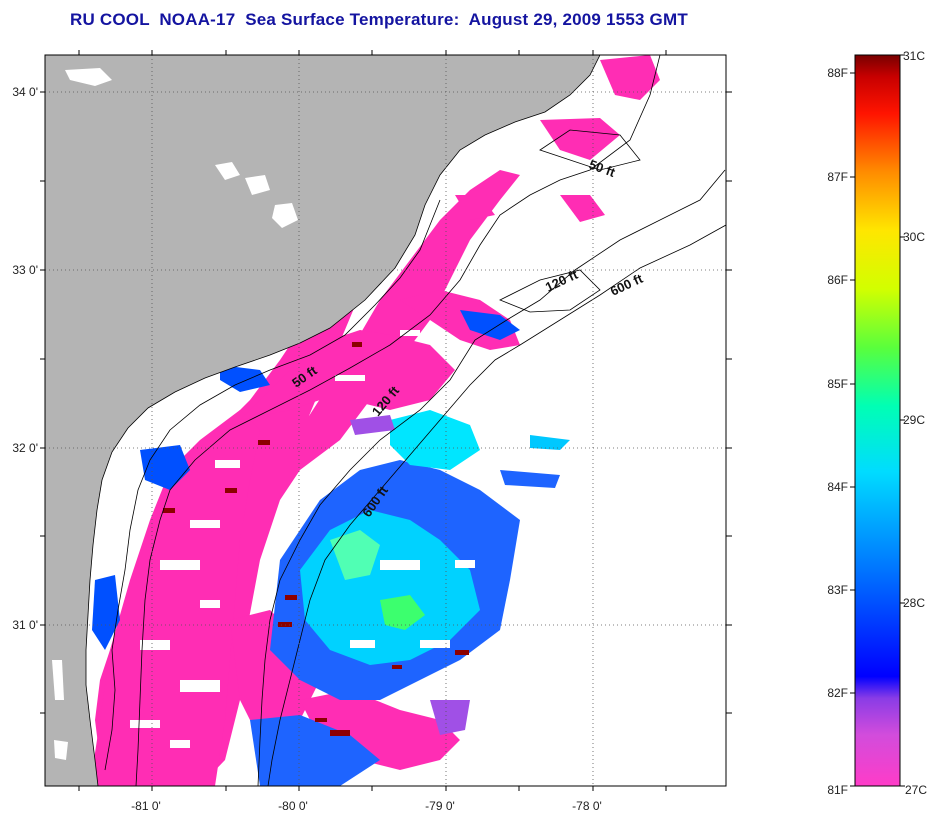 This screenshot has width=936, height=817. I want to click on colorbar-c-label-28: 28C, so click(914, 603).